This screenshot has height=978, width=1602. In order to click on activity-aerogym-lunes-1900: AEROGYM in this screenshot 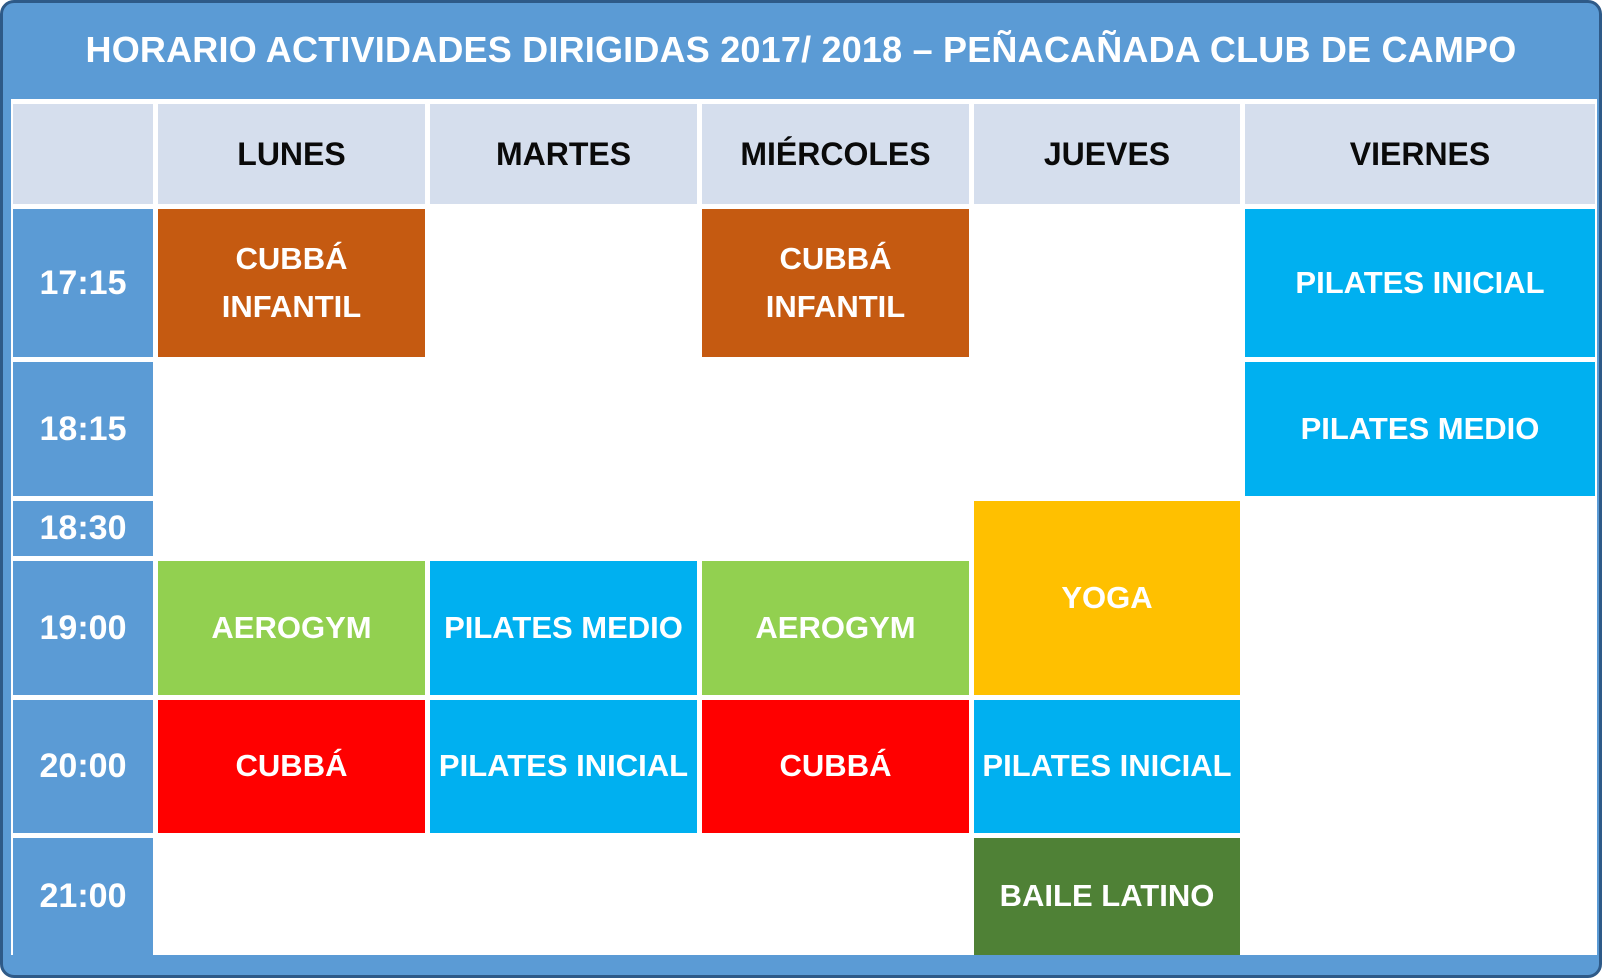, I will do `click(291, 628)`.